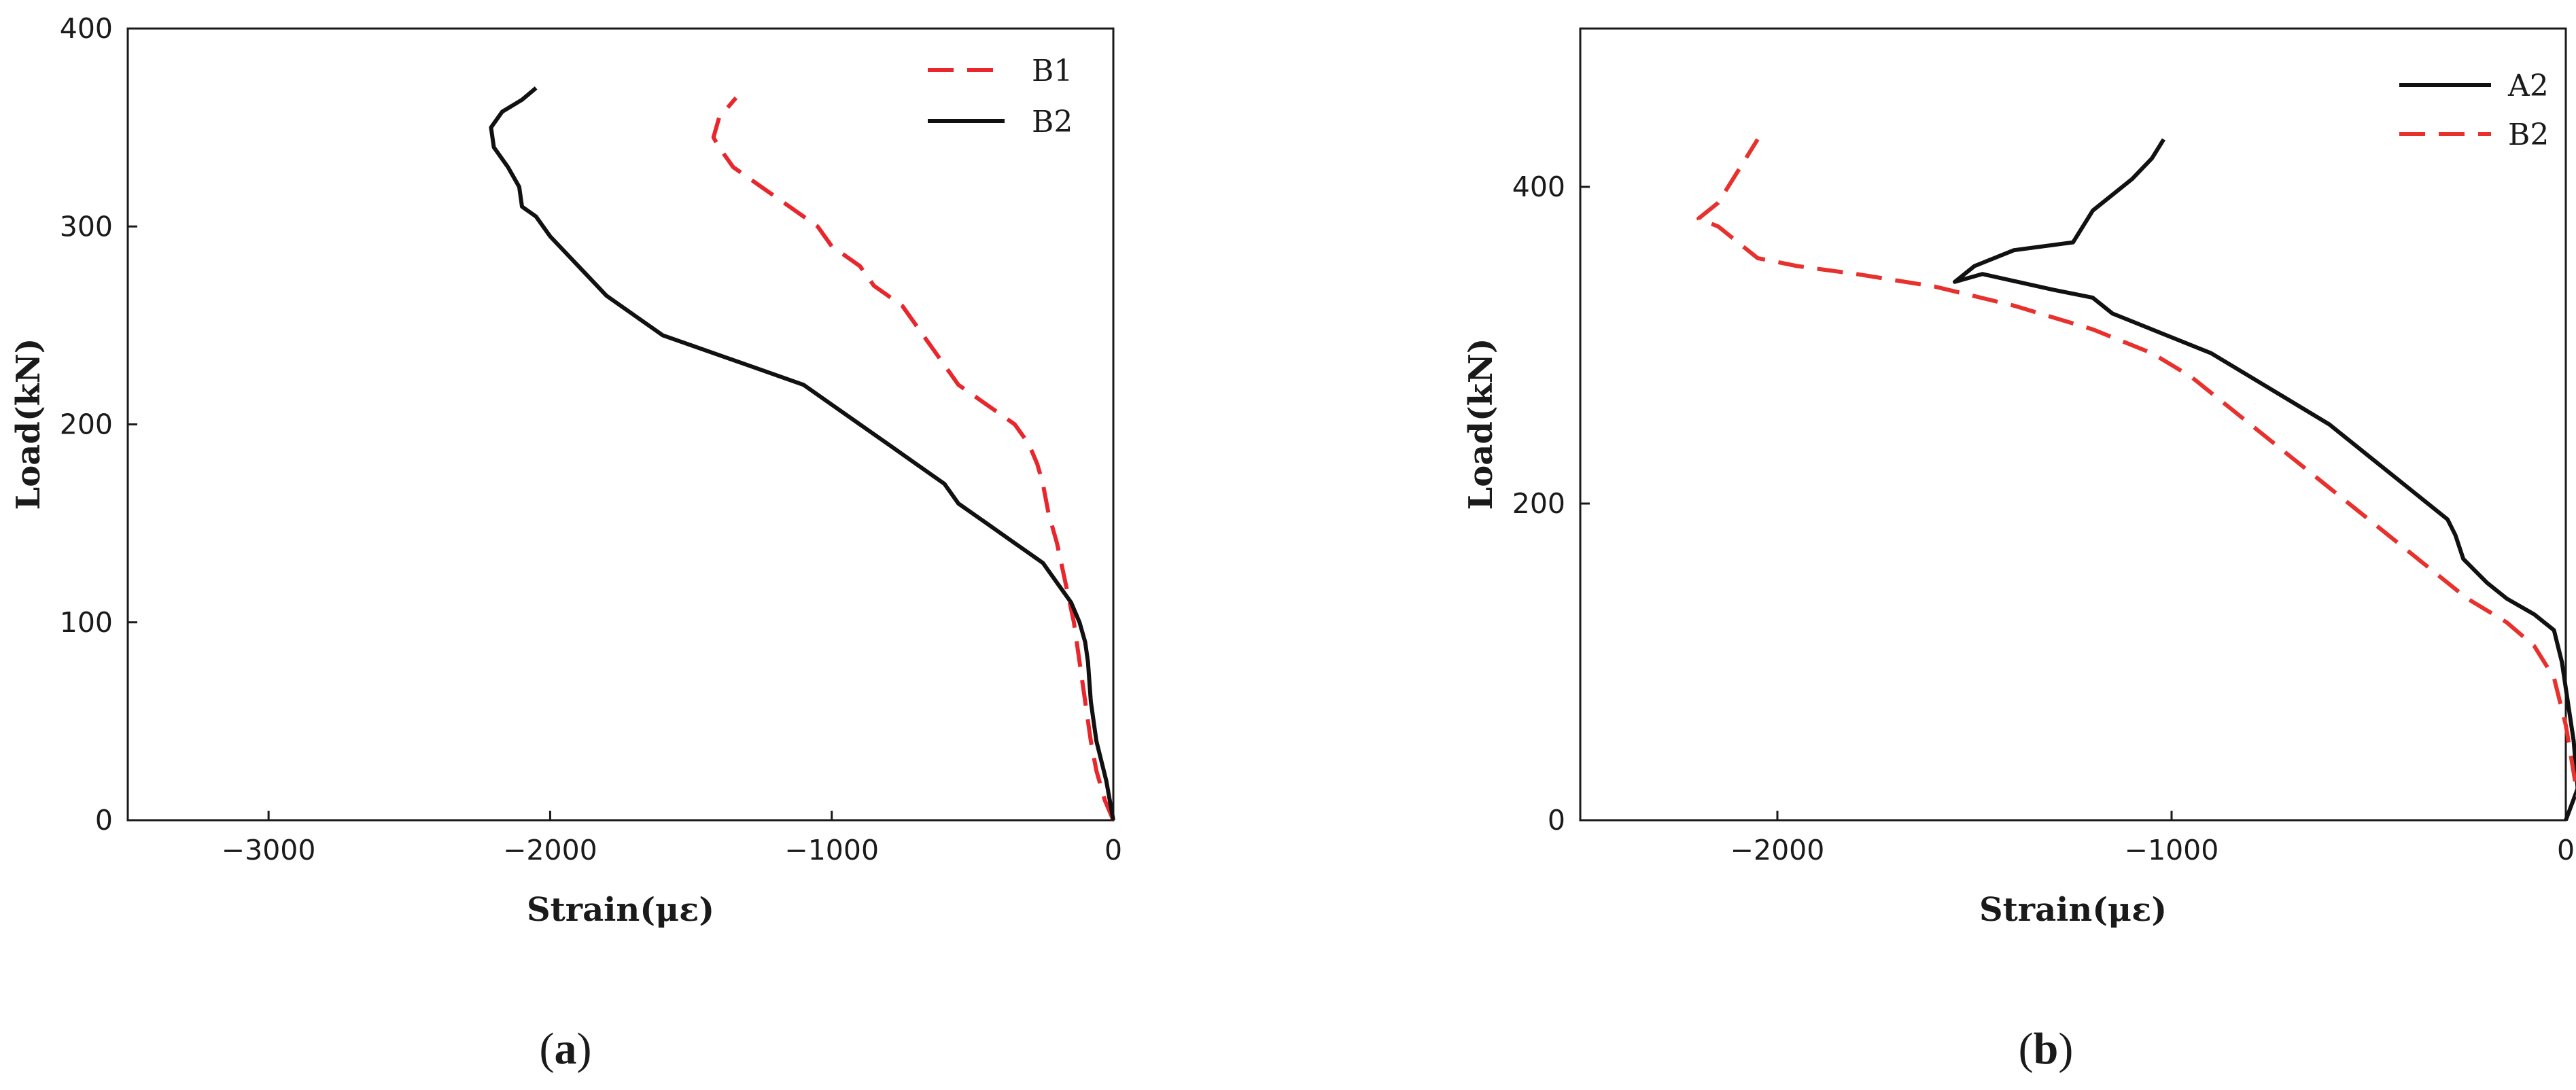 The height and width of the screenshot is (1090, 2576). I want to click on legend-a: B1 B2, so click(1000, 97).